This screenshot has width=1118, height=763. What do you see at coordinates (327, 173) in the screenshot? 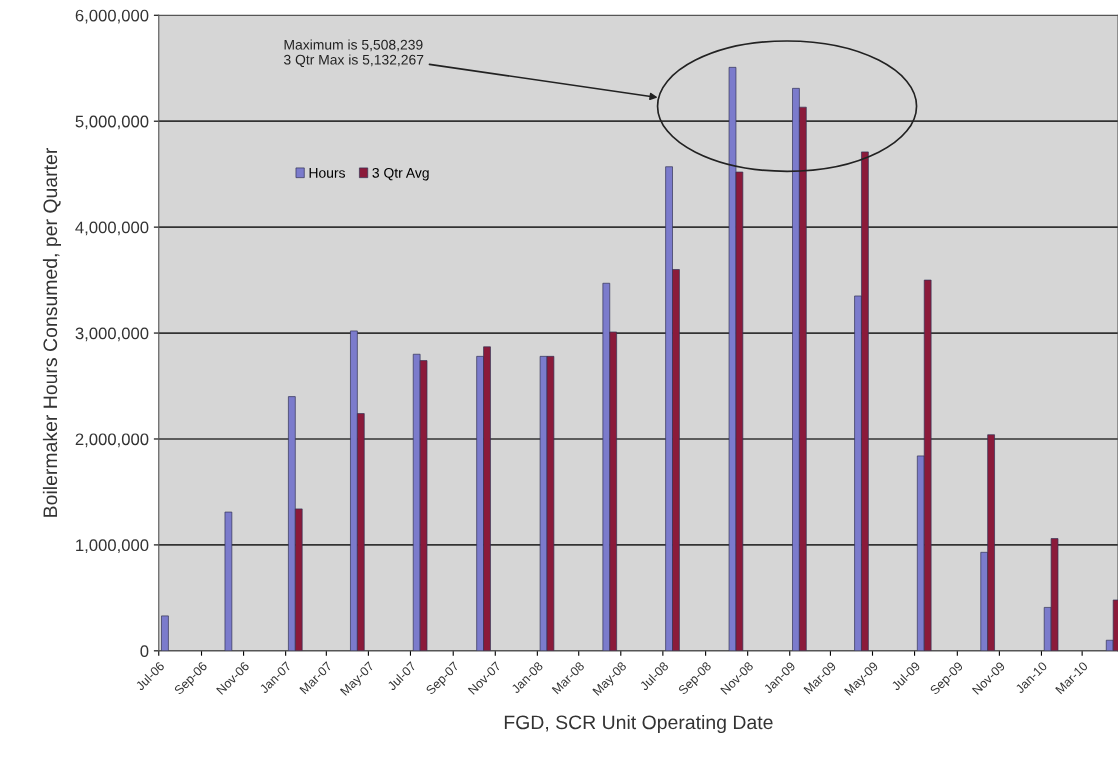
I see `legend-label: Hours` at bounding box center [327, 173].